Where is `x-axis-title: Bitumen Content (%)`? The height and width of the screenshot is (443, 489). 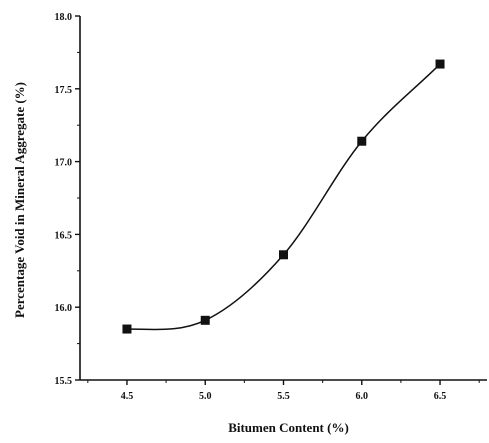 x-axis-title: Bitumen Content (%) is located at coordinates (288, 427).